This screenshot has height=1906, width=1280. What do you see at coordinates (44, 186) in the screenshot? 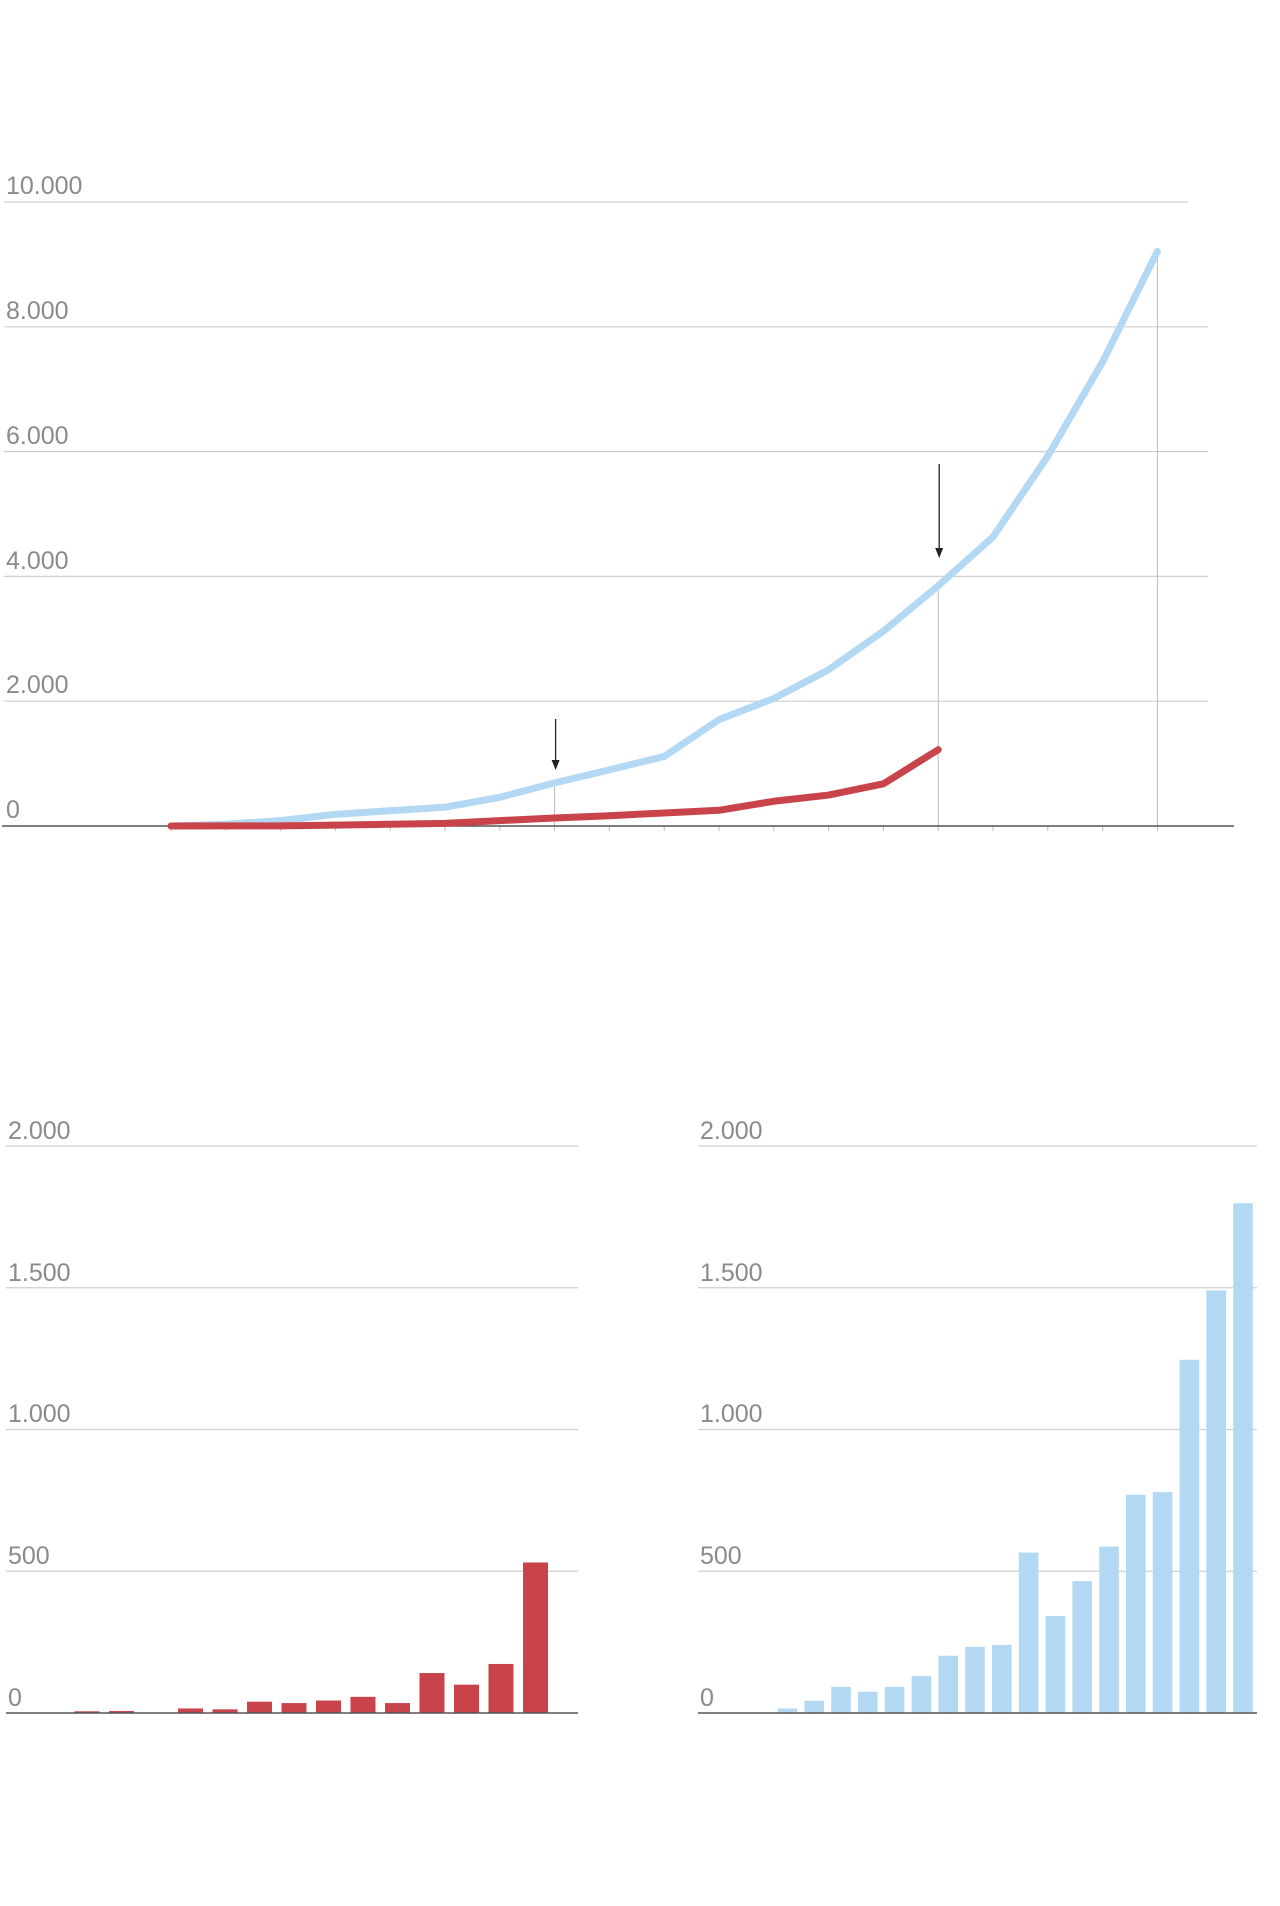
I see `y-tick-label: 10.000` at bounding box center [44, 186].